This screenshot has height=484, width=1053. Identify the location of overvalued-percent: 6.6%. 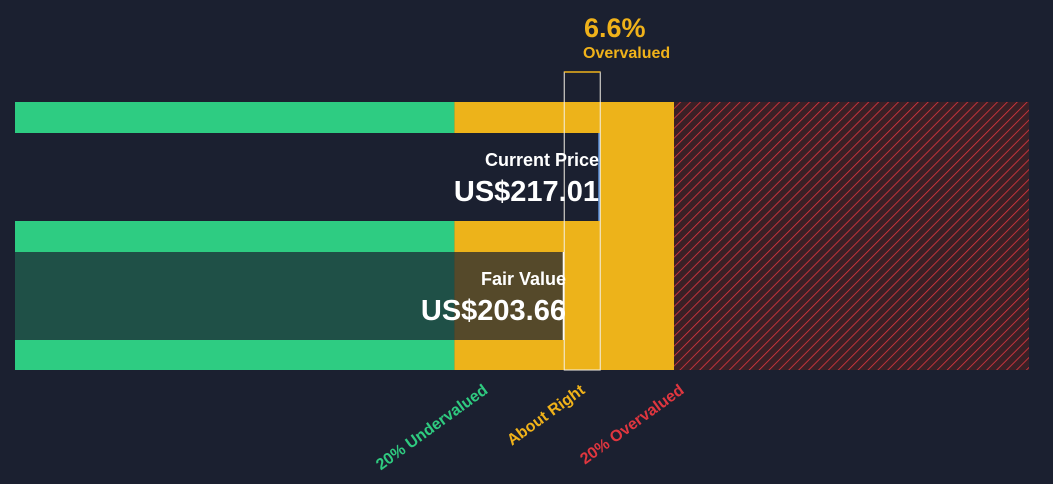
(615, 28).